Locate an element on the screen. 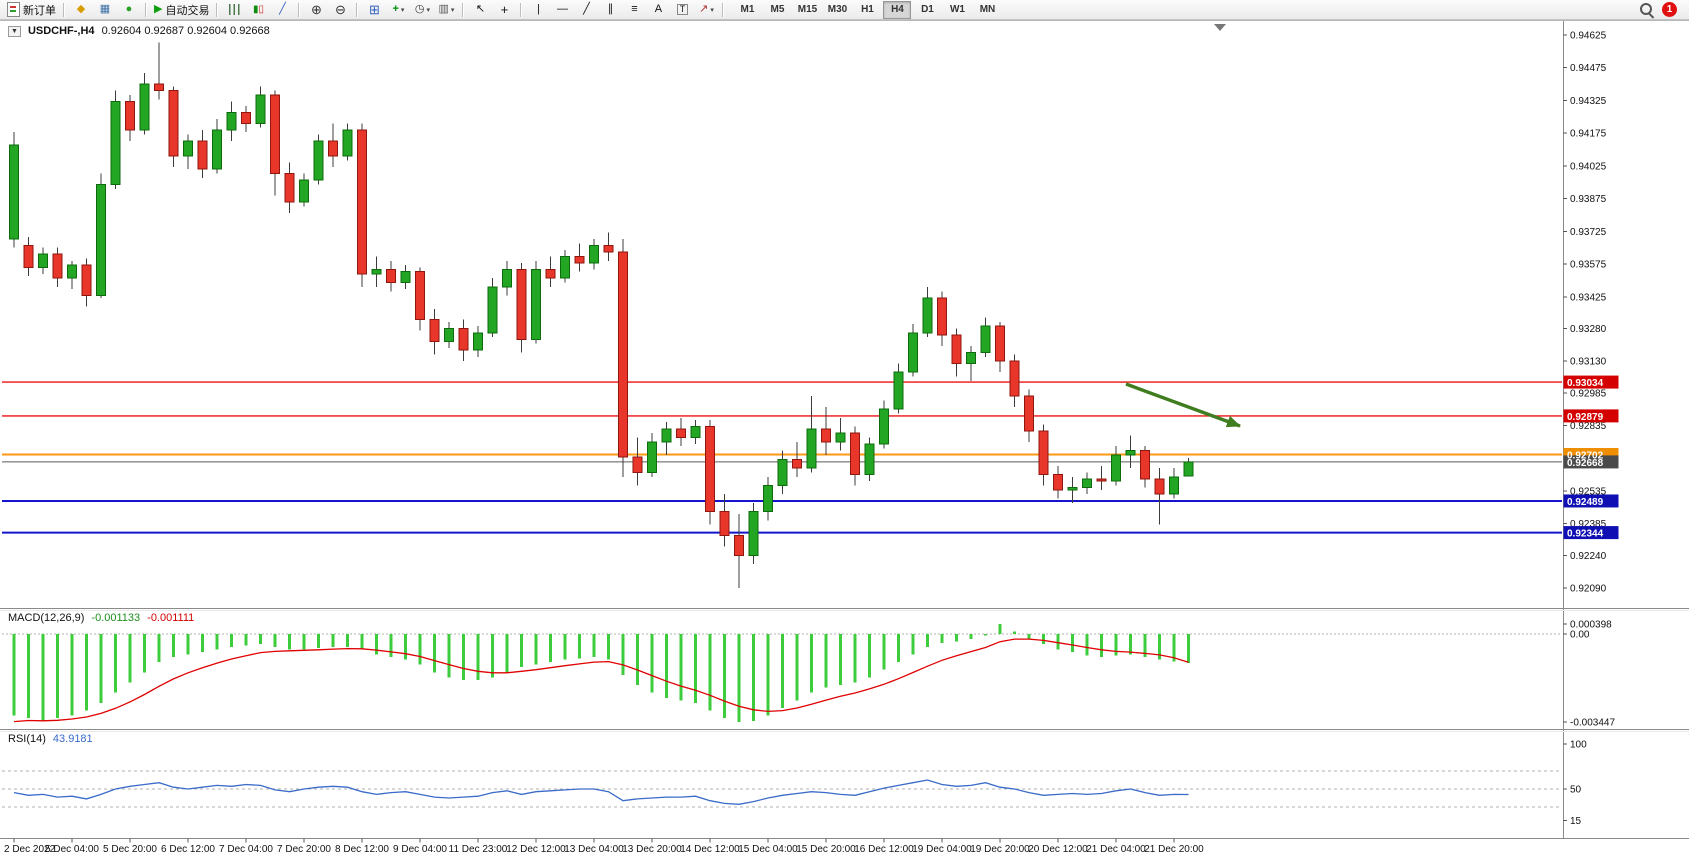 The image size is (1689, 859). ohlc-values: 0.92604 0.92687 0.92604 0.92668 is located at coordinates (185, 31).